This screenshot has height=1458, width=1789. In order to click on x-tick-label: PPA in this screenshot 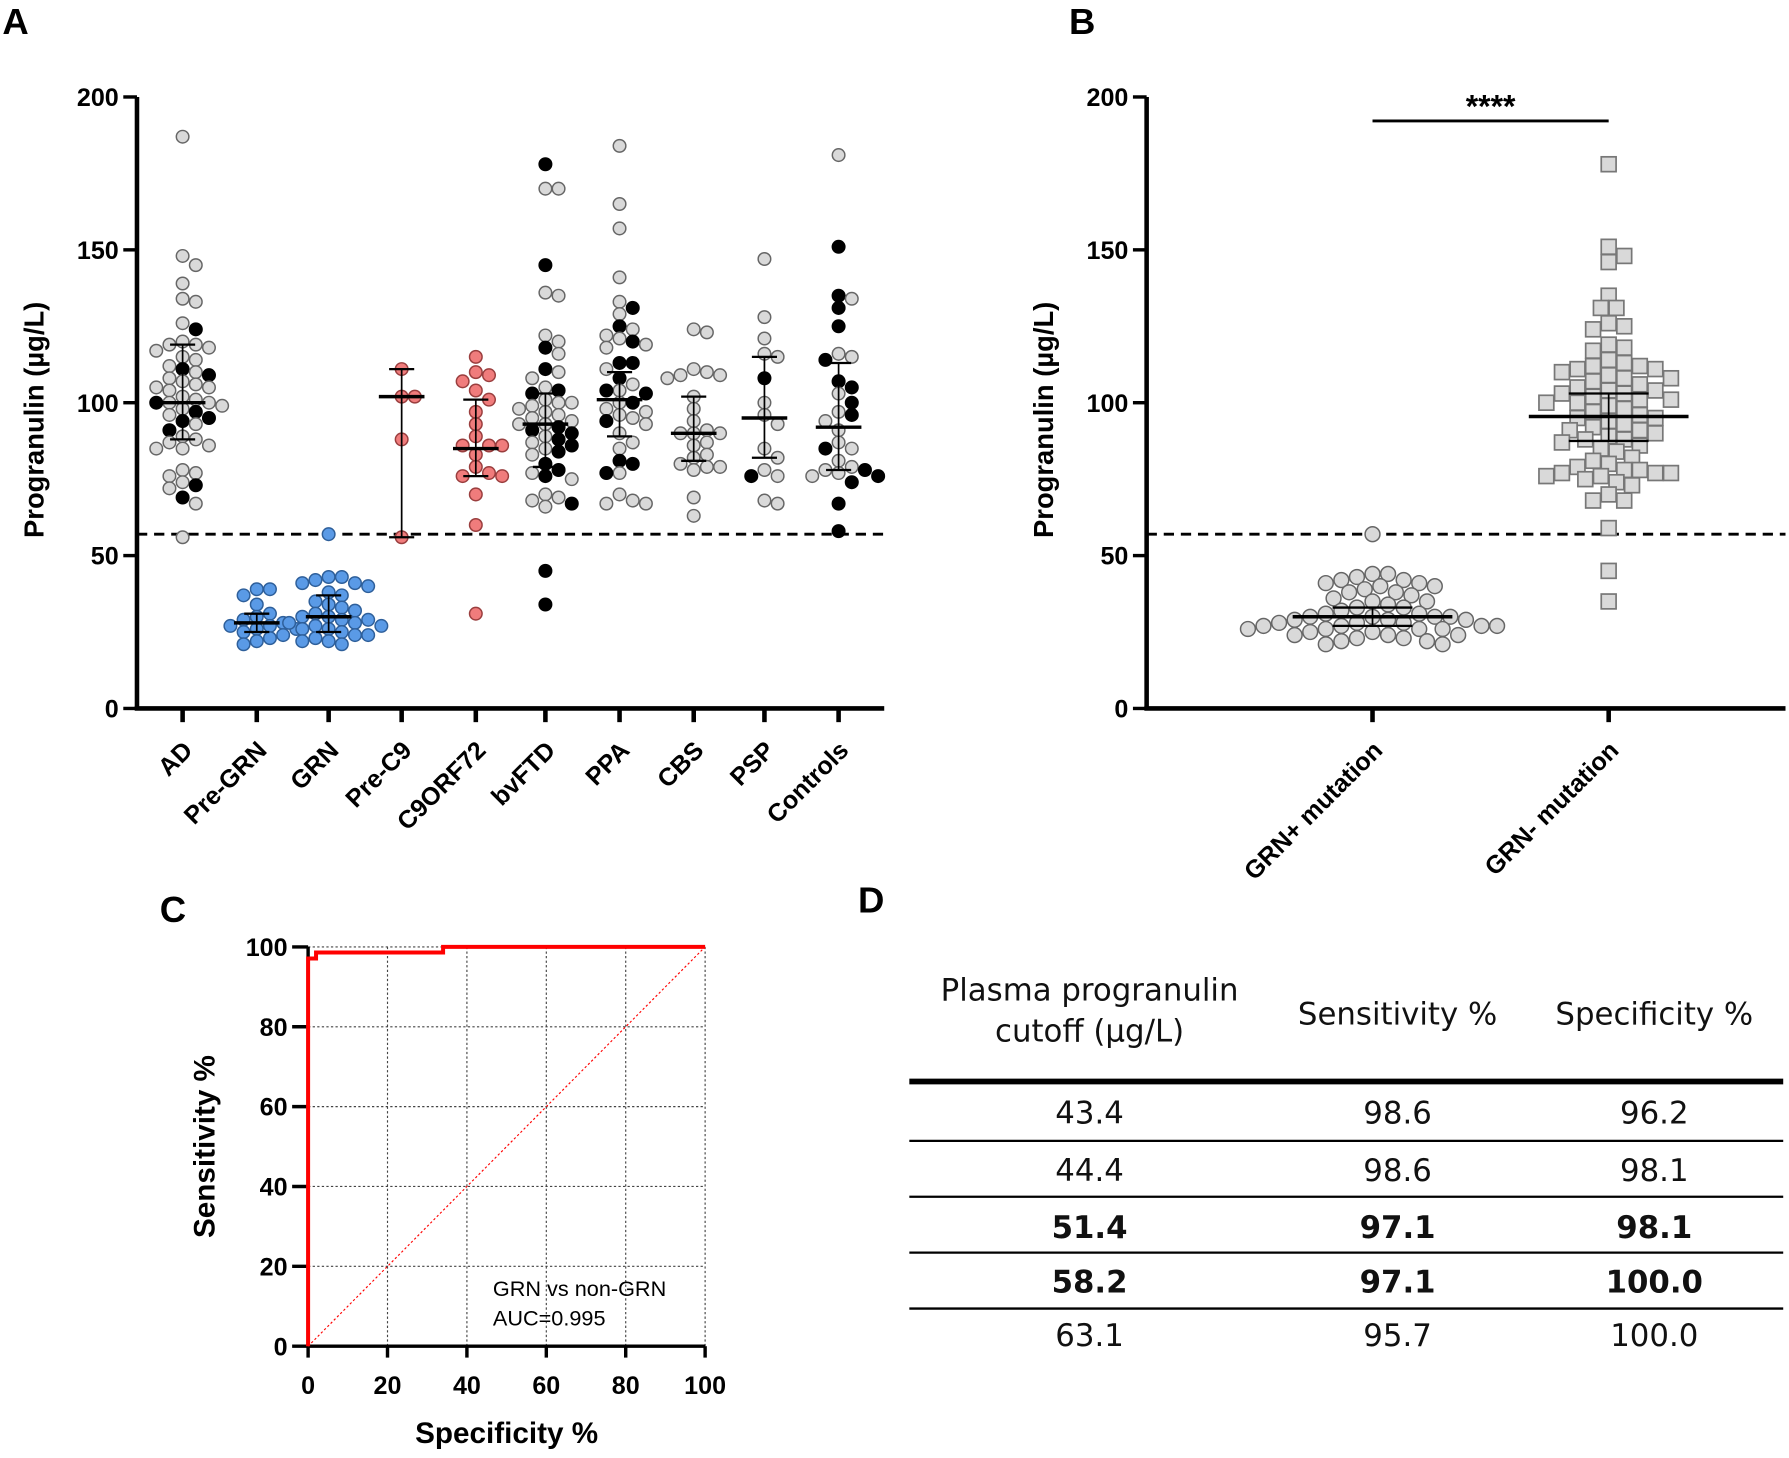, I will do `click(607, 763)`.